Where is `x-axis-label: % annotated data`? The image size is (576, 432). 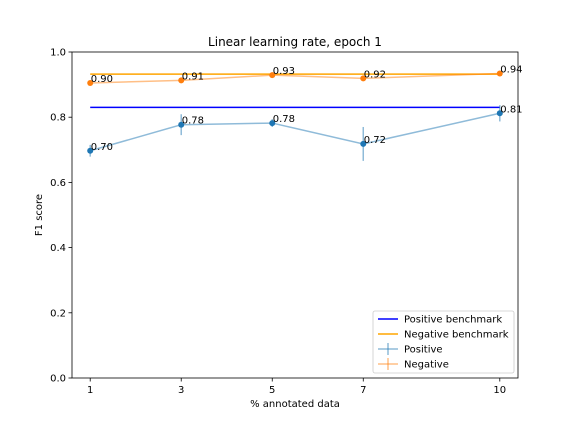 x-axis-label: % annotated data is located at coordinates (295, 404).